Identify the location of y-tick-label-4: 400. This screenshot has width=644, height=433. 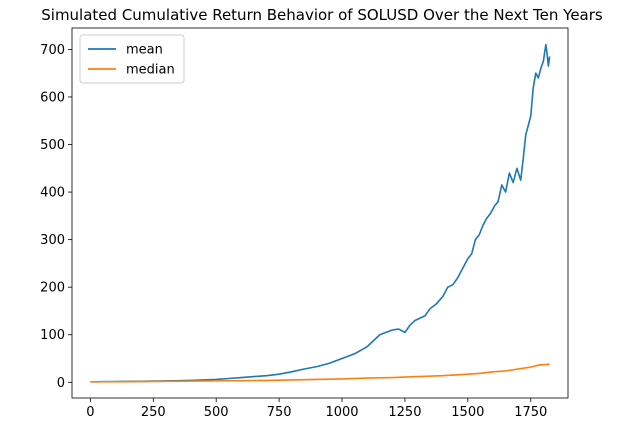
(52, 193).